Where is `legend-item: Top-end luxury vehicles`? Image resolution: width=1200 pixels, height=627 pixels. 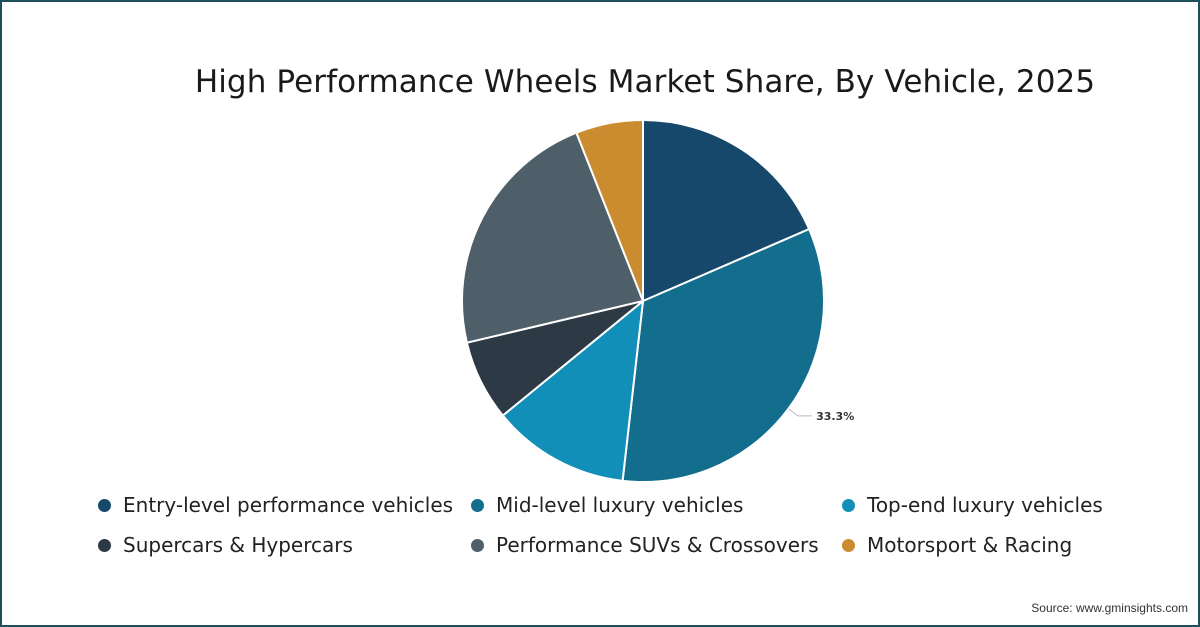
legend-item: Top-end luxury vehicles is located at coordinates (972, 505).